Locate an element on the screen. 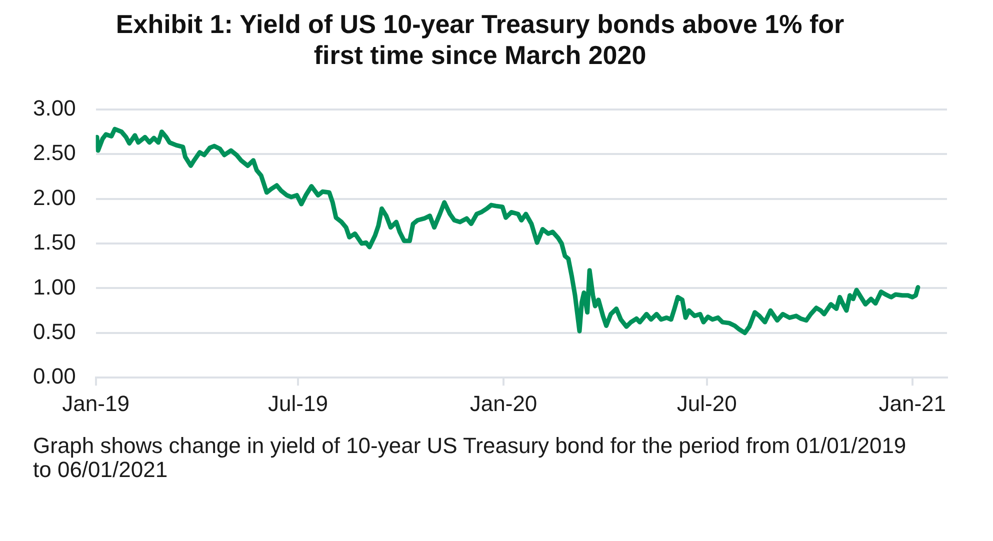  chart-title: Exhibit 1: Yield of US 10-year Treasury bonds above 1% for first time since March 2020 is located at coordinates (480, 39).